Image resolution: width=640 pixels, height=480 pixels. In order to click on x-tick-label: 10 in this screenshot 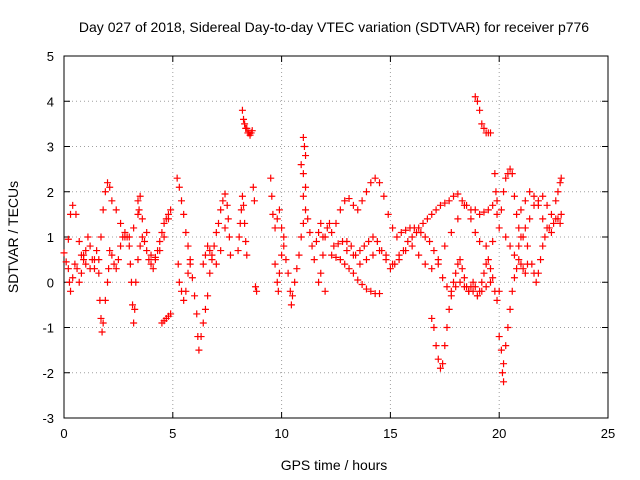, I will do `click(281, 433)`.